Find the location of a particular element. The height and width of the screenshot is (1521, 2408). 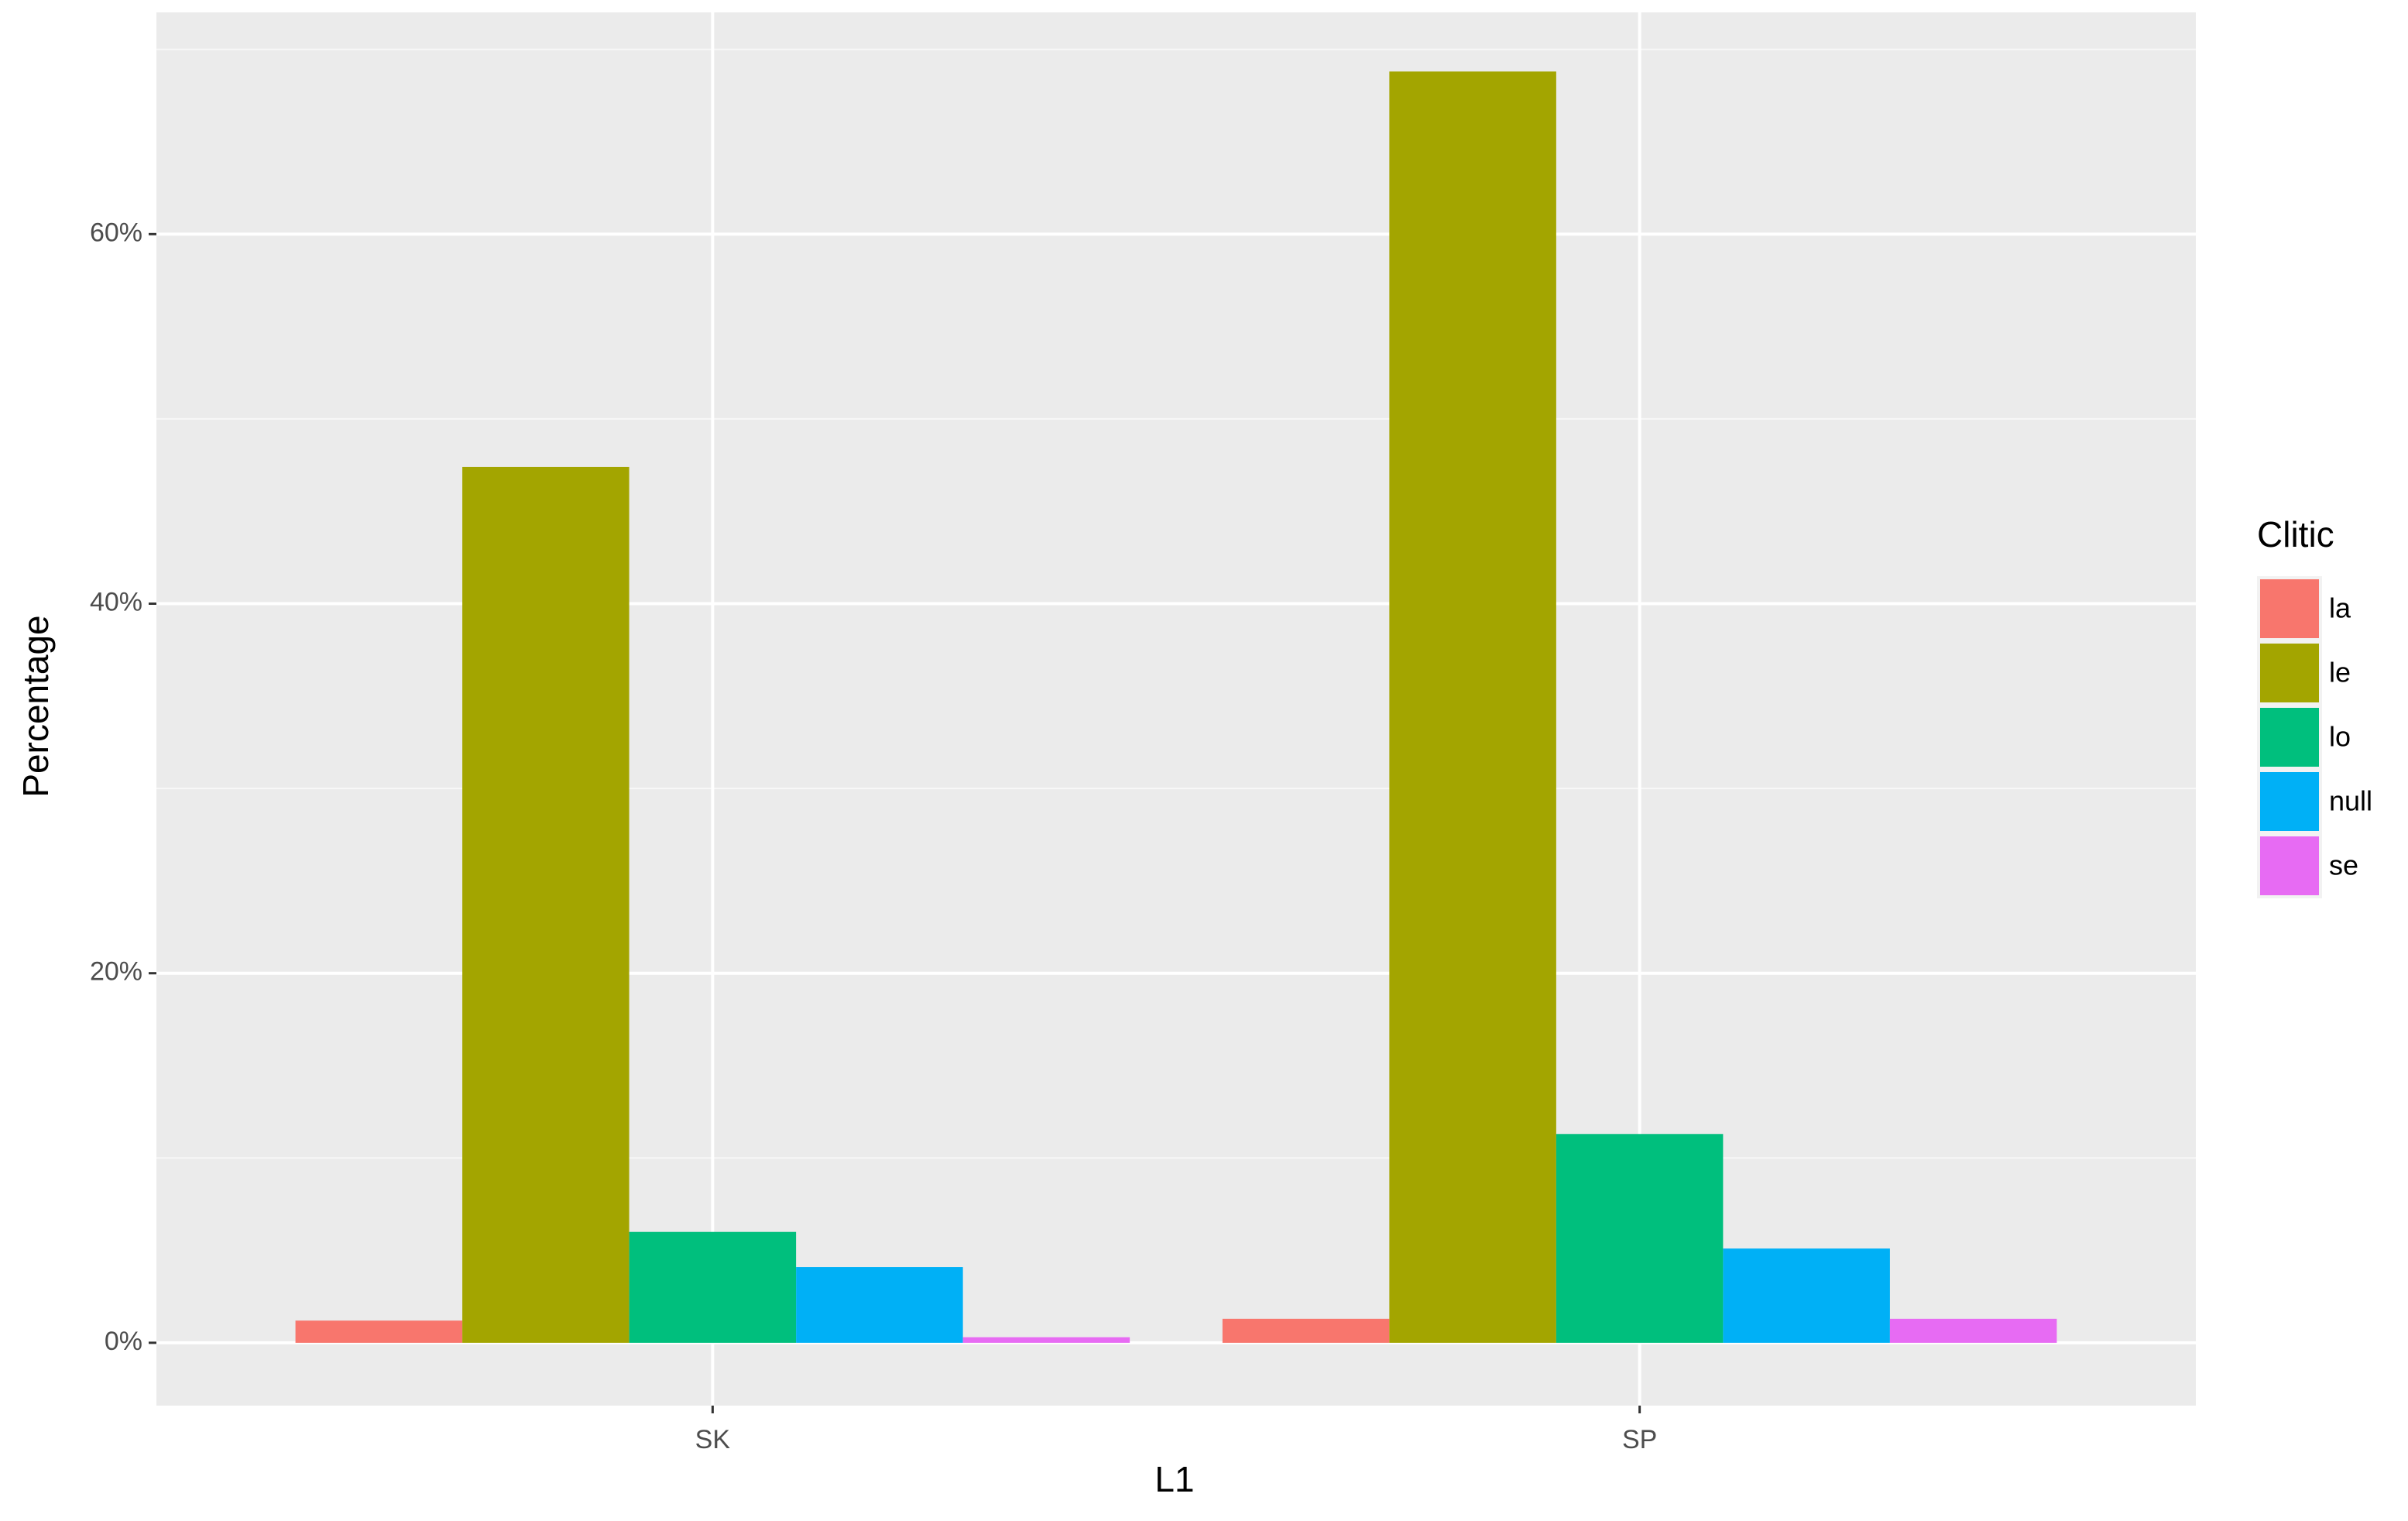

y-axis-title: Percentage is located at coordinates (35, 706).